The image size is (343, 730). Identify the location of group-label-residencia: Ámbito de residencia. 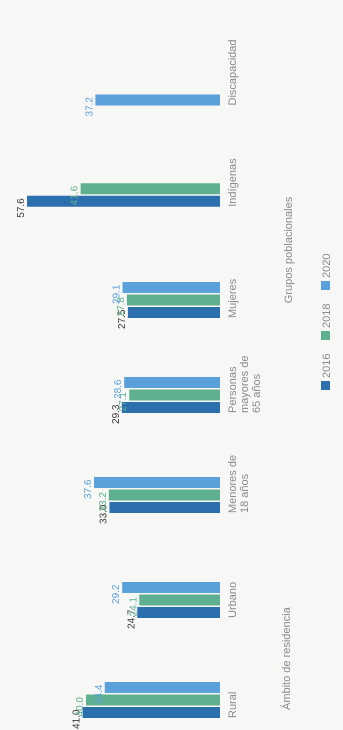
(286, 658).